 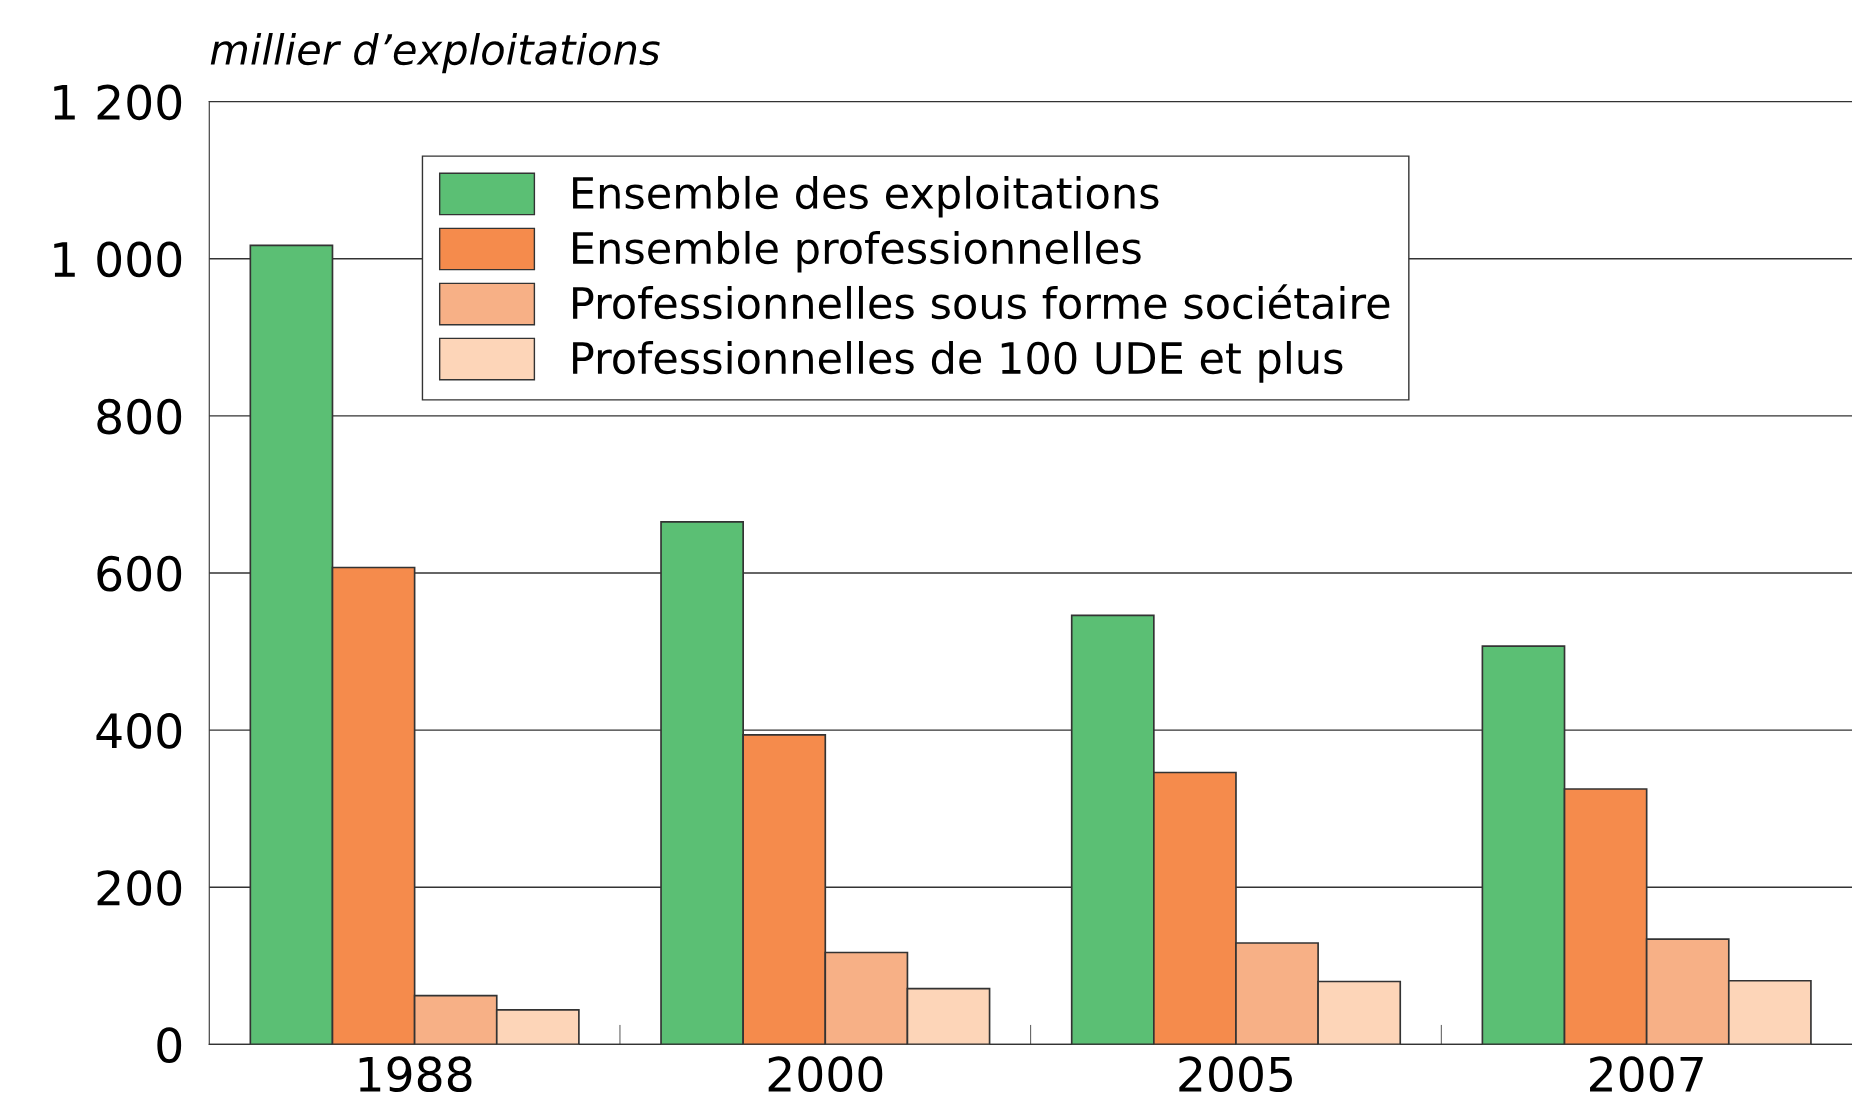 What do you see at coordinates (1646, 1074) in the screenshot?
I see `x-tick-label: 2007` at bounding box center [1646, 1074].